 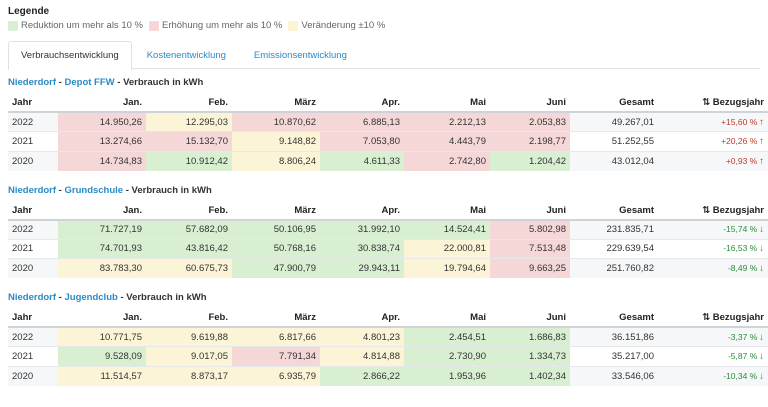 I want to click on section-site-link: Grundschule, so click(x=94, y=190).